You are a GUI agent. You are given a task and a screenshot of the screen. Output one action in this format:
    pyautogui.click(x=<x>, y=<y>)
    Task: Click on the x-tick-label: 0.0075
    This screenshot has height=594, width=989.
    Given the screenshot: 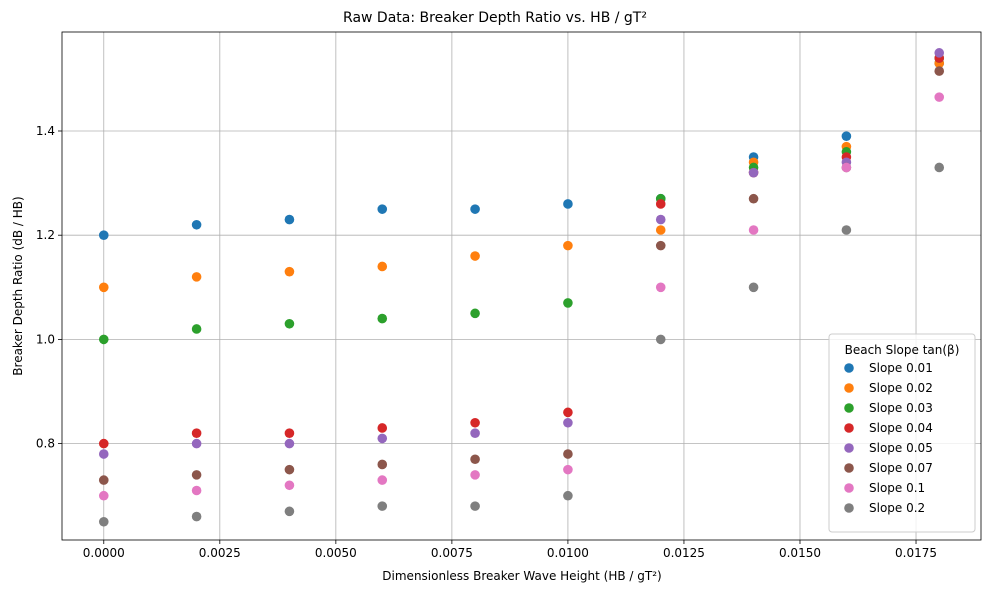 What is the action you would take?
    pyautogui.click(x=452, y=553)
    